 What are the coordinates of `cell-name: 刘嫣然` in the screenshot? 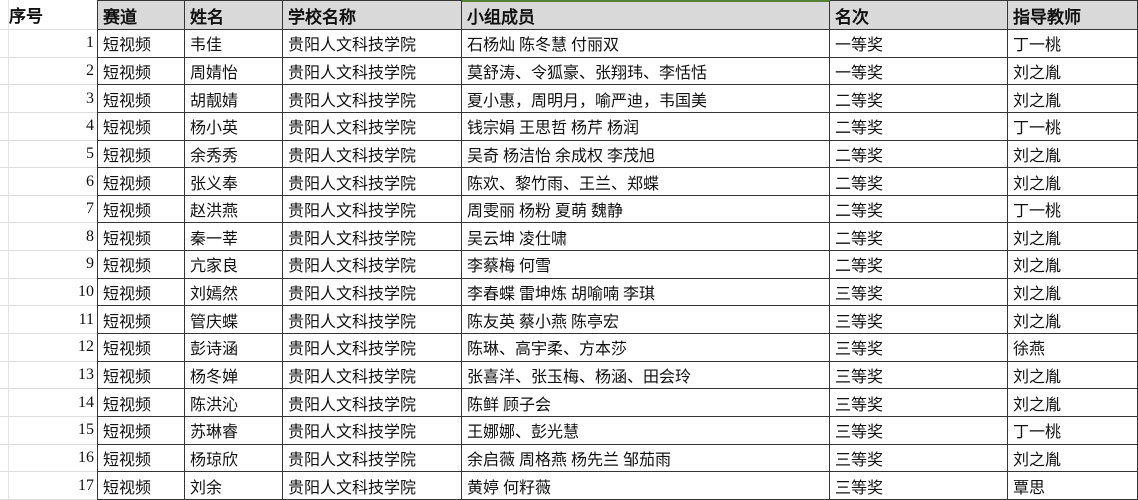 It's located at (234, 292).